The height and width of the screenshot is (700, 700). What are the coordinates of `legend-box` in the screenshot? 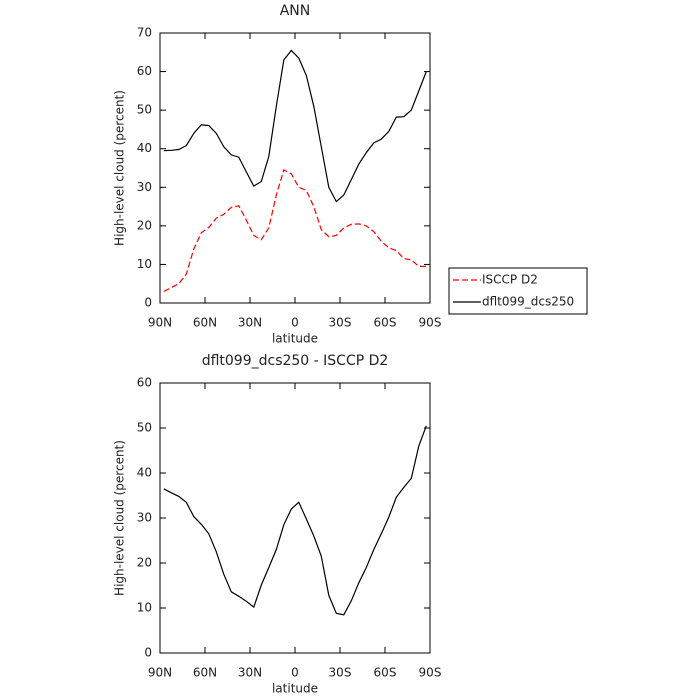 It's located at (518, 291).